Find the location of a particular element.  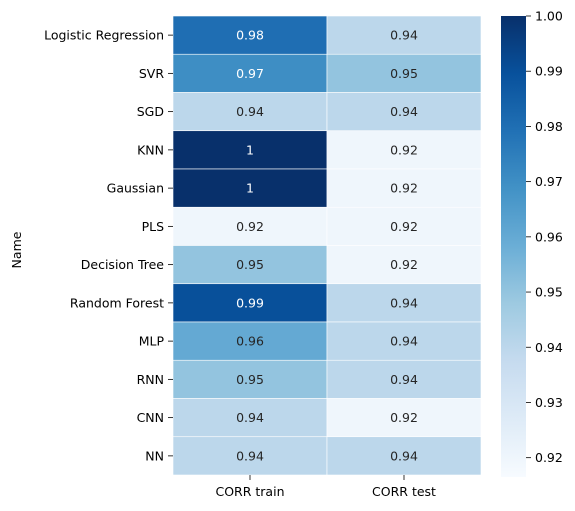

row-tick-label: NN is located at coordinates (154, 455).